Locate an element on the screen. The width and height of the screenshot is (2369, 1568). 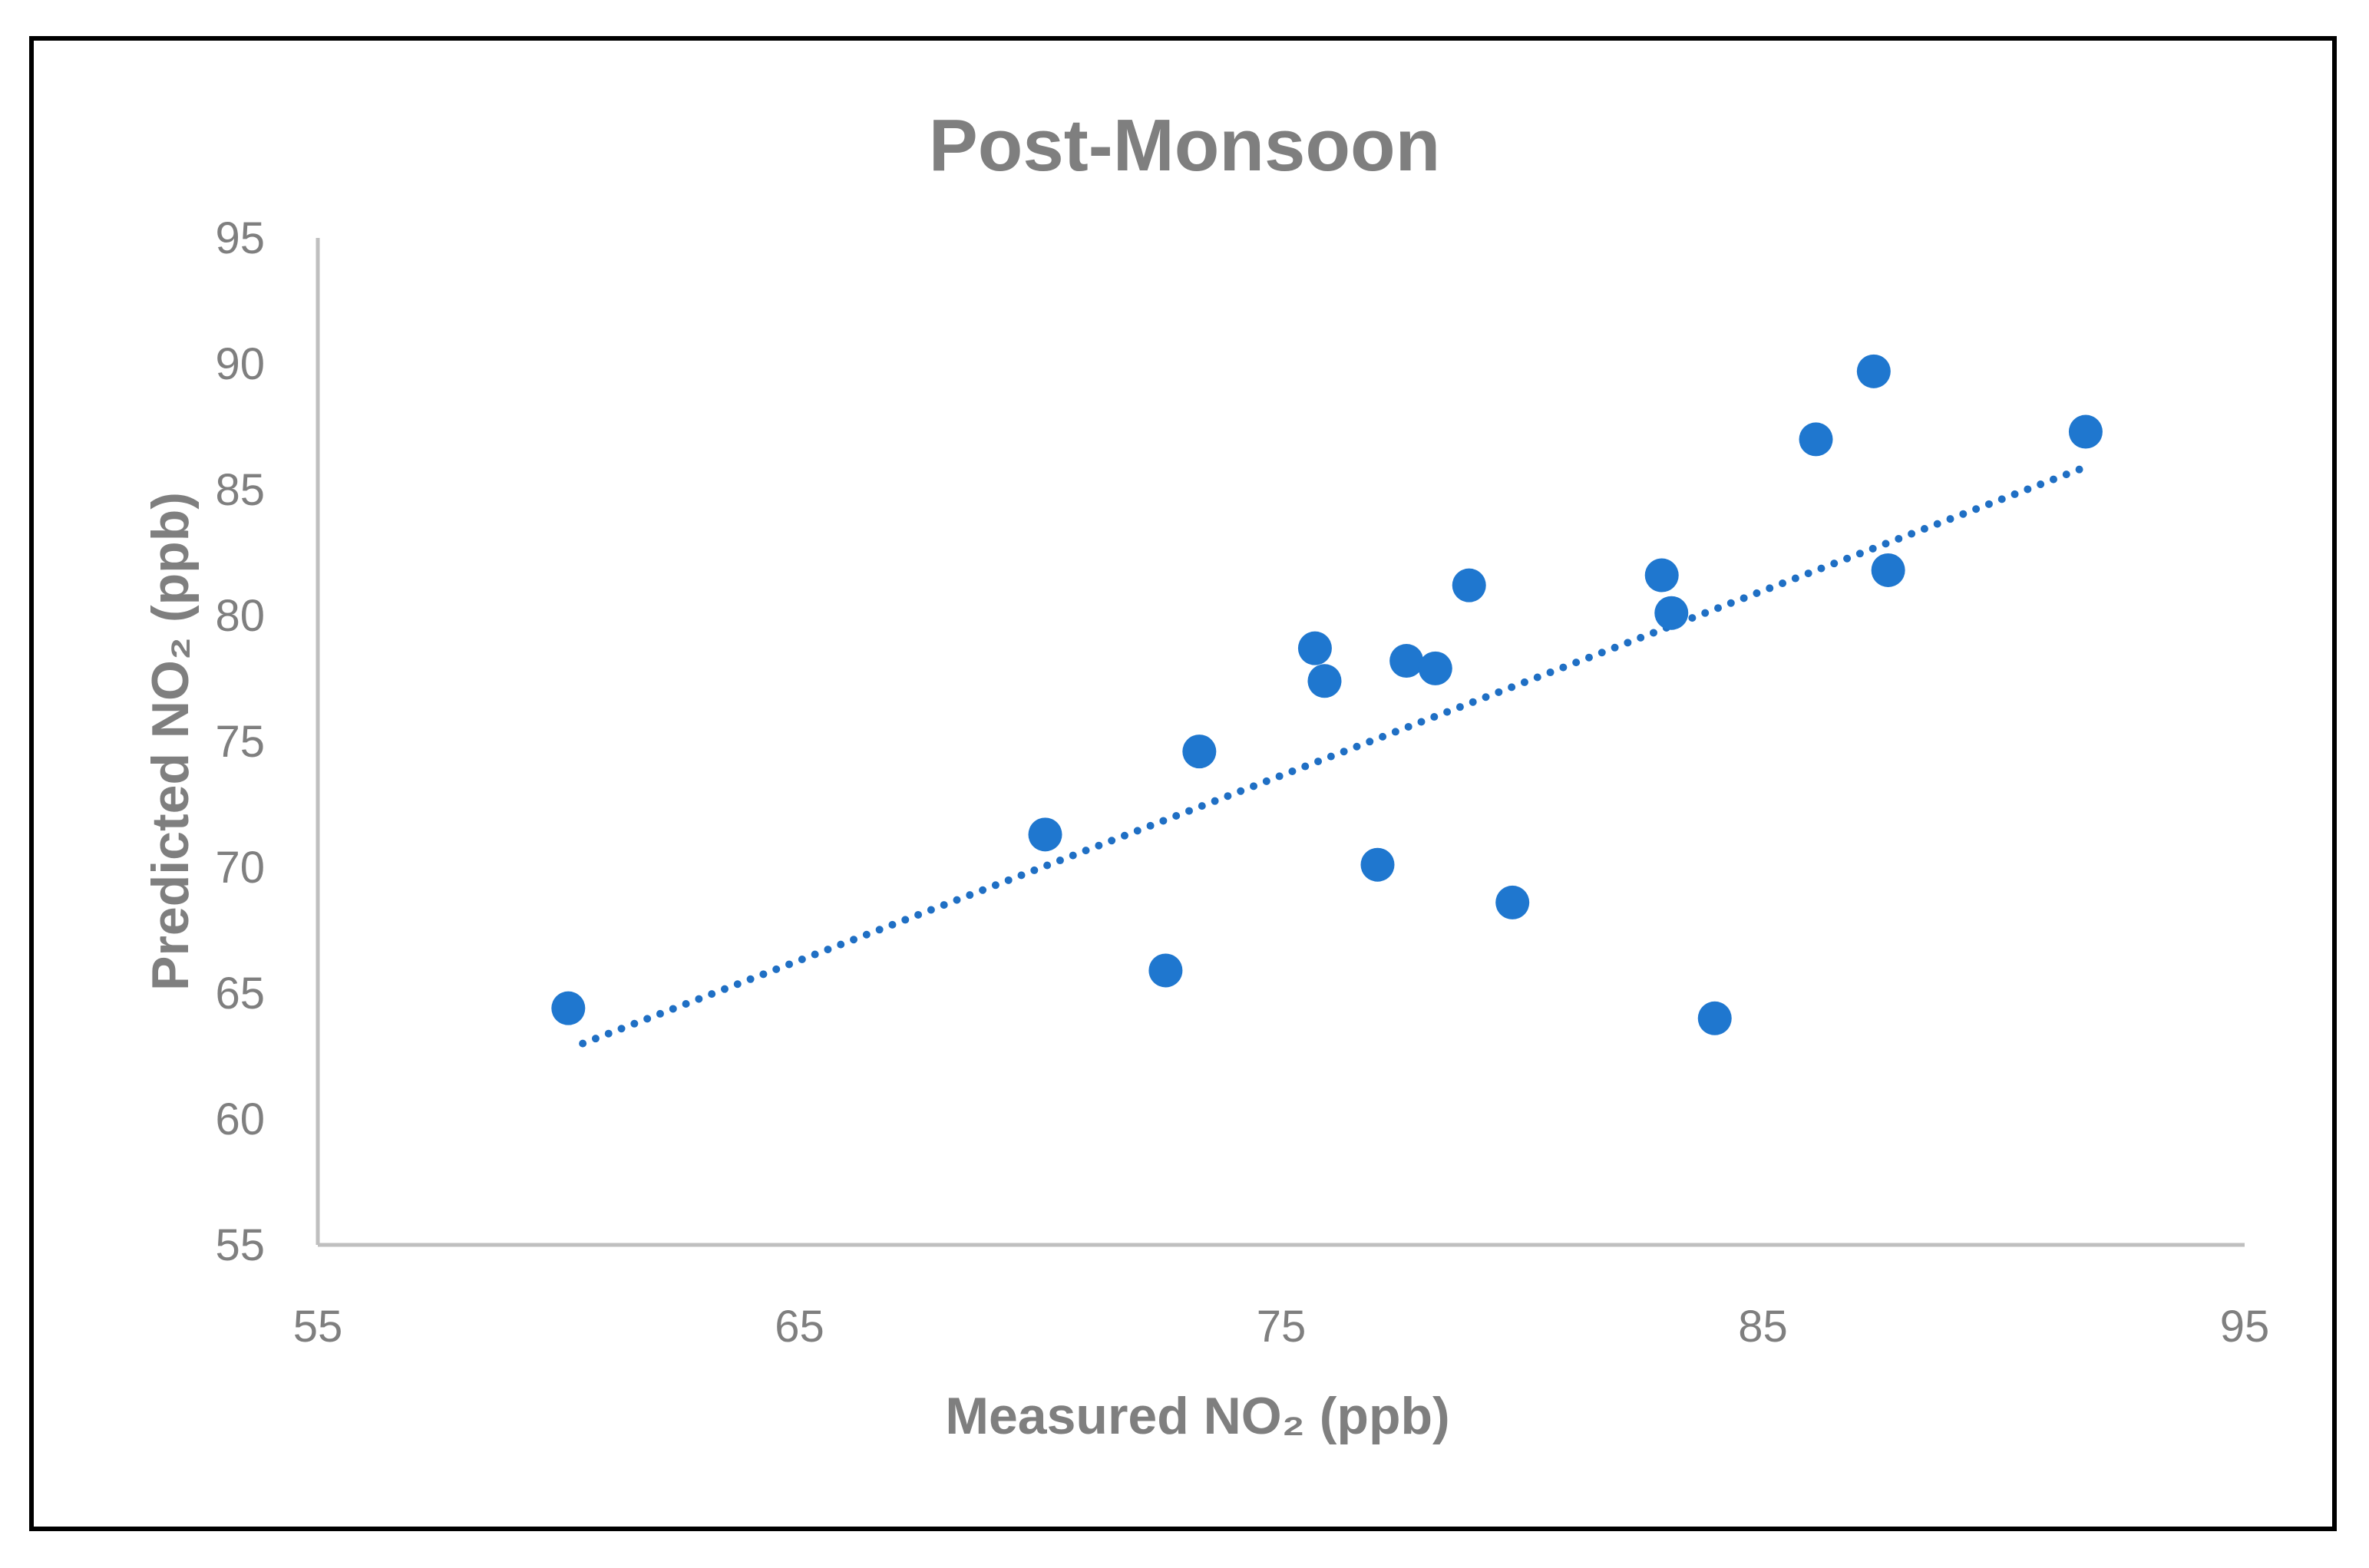
y-axis-title: Predicted NO₂ (ppb) is located at coordinates (170, 741).